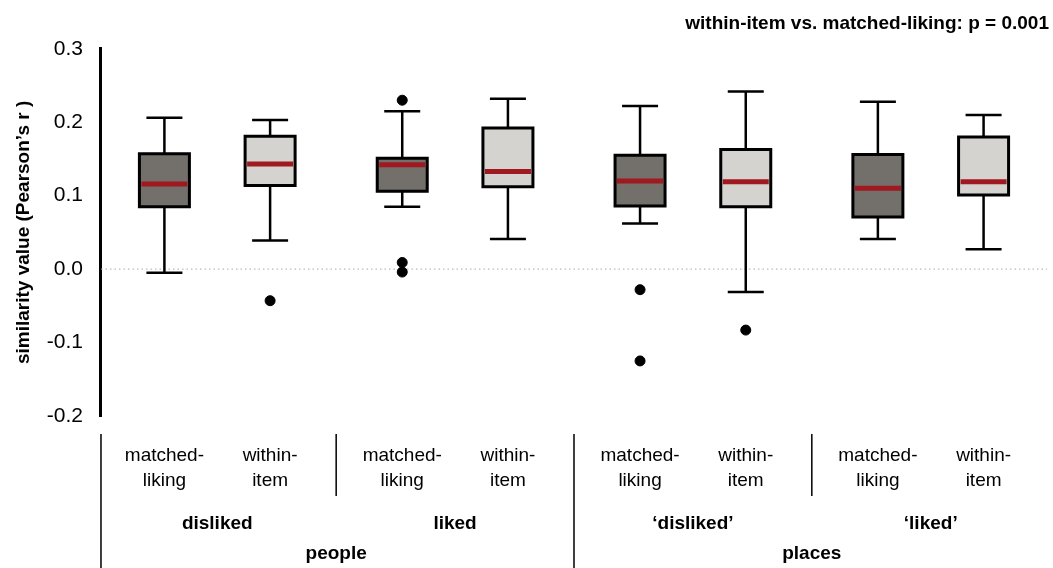 Image resolution: width=1053 pixels, height=568 pixels. What do you see at coordinates (812, 553) in the screenshot?
I see `text: places` at bounding box center [812, 553].